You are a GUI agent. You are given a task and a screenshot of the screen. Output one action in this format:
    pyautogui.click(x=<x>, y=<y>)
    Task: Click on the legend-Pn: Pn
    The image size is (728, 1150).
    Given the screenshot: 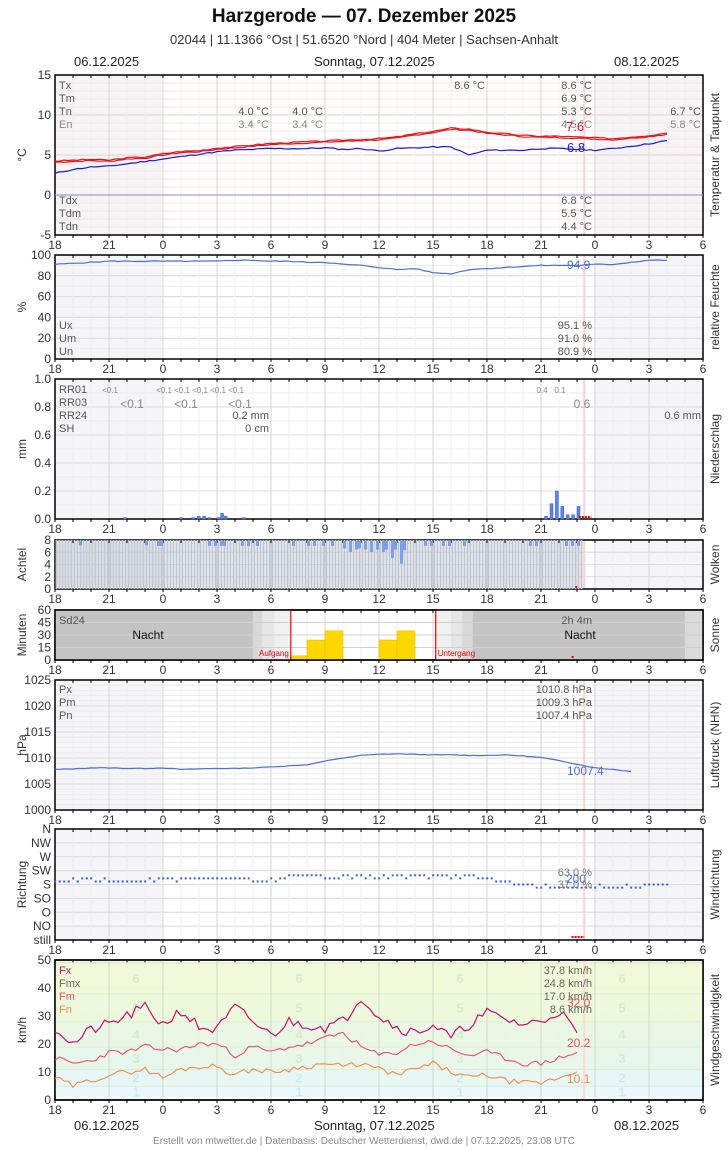 What is the action you would take?
    pyautogui.click(x=65, y=716)
    